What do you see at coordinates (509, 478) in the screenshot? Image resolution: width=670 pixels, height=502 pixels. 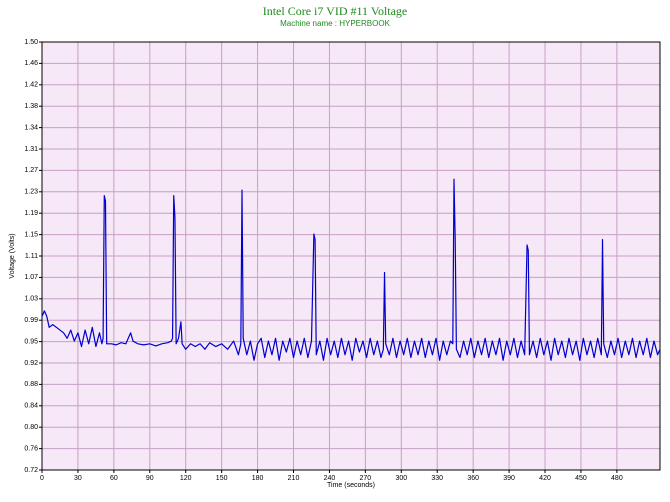 I see `x-tick-label: 390` at bounding box center [509, 478].